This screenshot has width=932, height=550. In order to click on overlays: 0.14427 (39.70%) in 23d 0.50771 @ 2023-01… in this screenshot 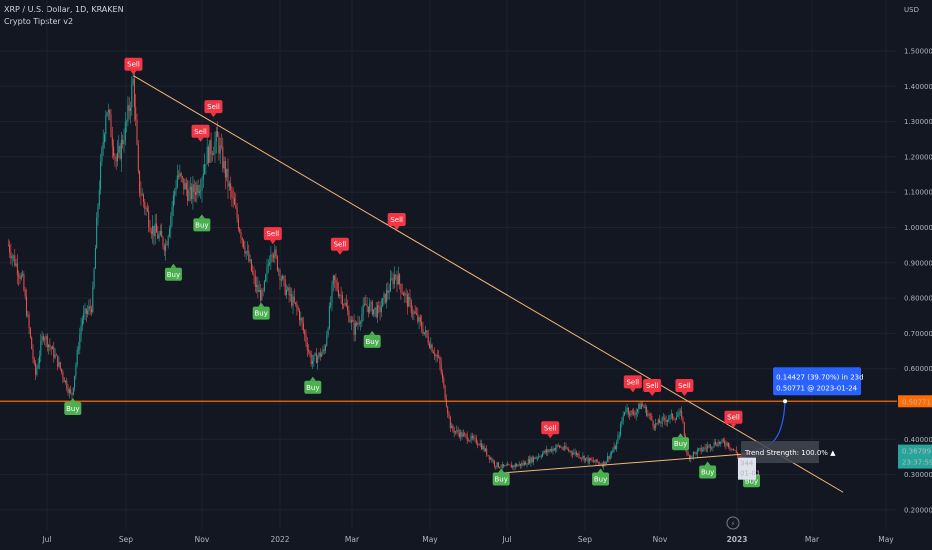, I will do `click(795, 448)`.